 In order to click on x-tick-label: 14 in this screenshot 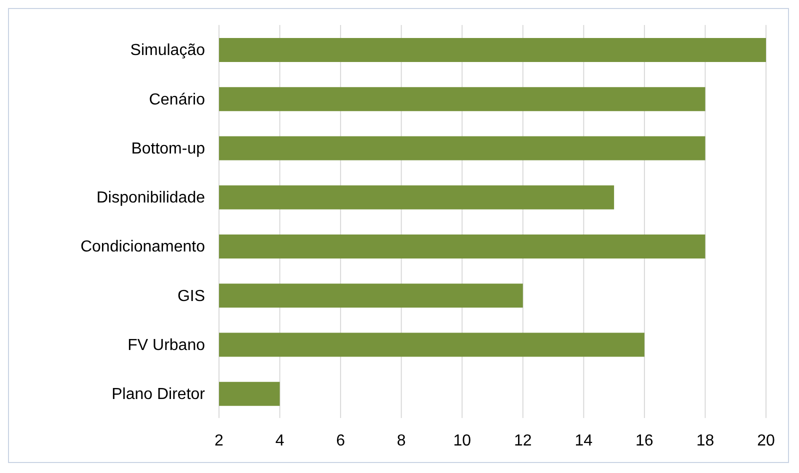, I will do `click(583, 441)`.